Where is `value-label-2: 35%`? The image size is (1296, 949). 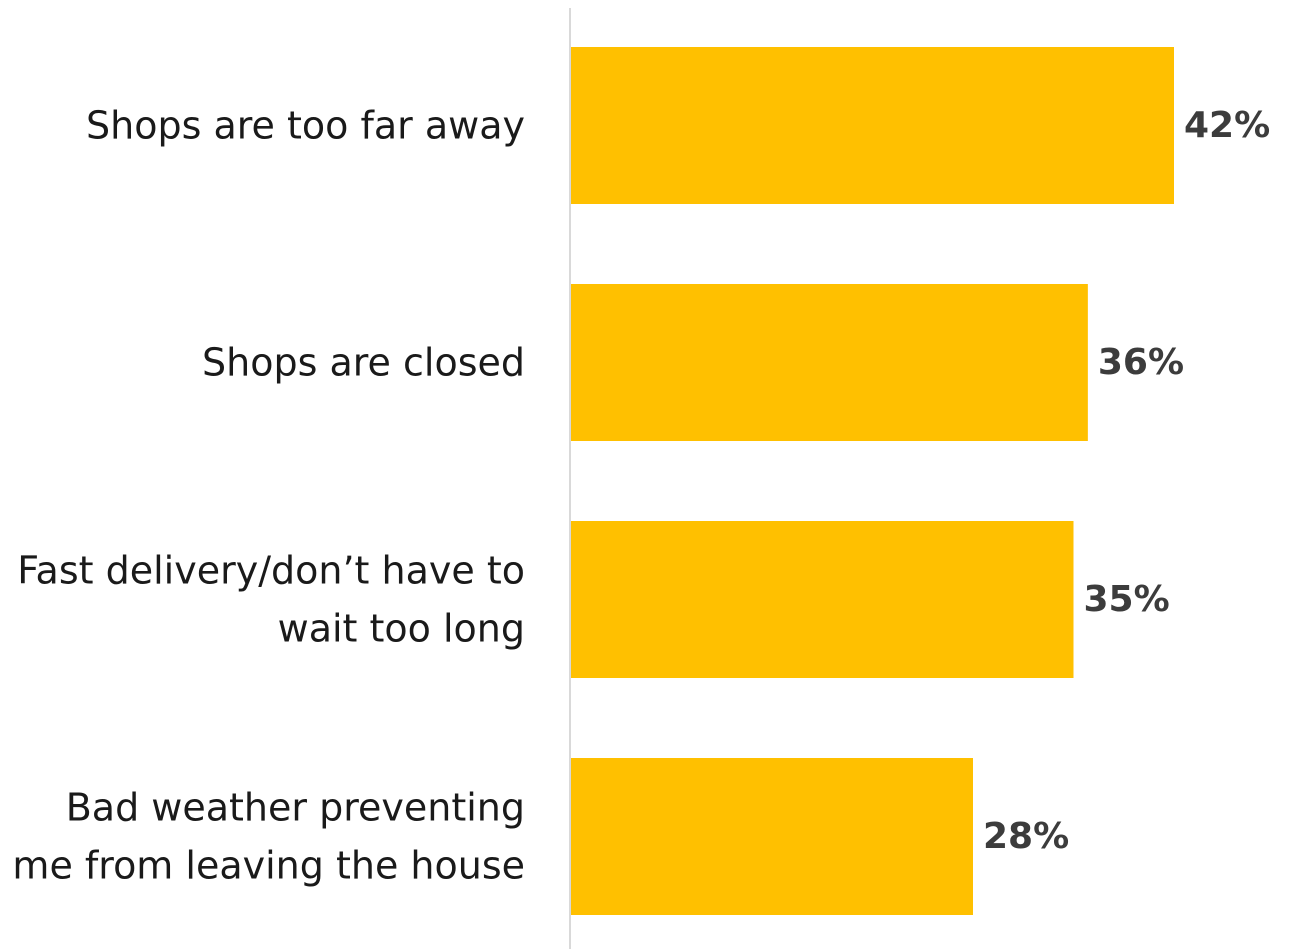 value-label-2: 35% is located at coordinates (1127, 599).